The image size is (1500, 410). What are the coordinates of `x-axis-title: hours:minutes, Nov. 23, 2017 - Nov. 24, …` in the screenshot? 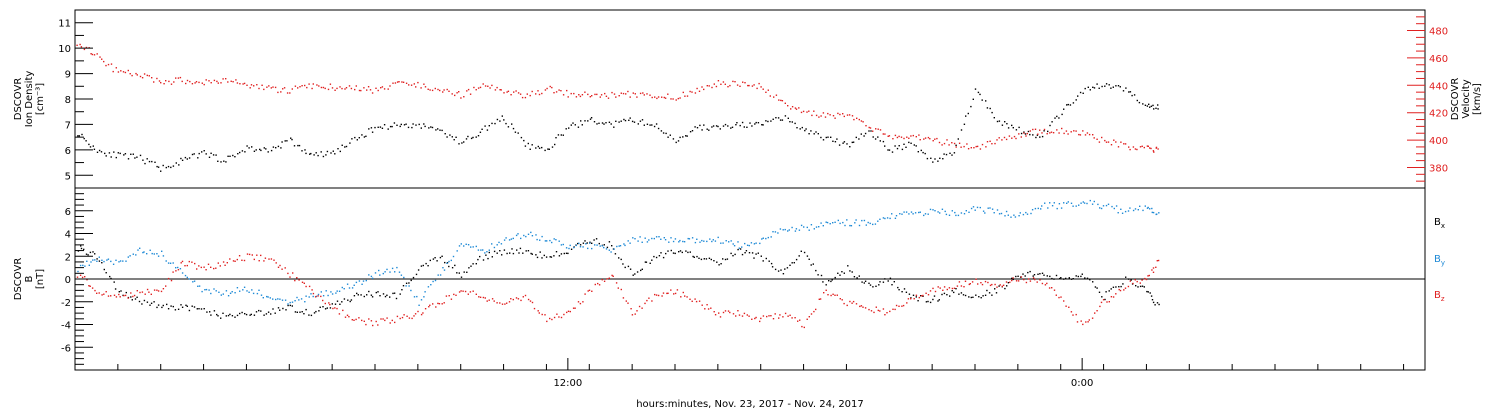 It's located at (750, 404).